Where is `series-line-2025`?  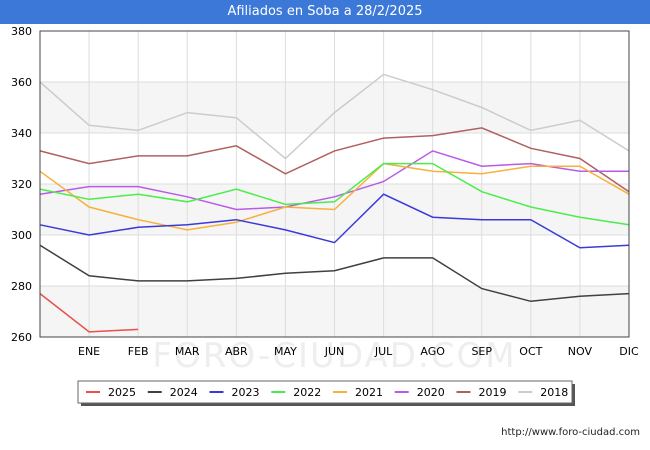
series-line-2025 is located at coordinates (89, 313).